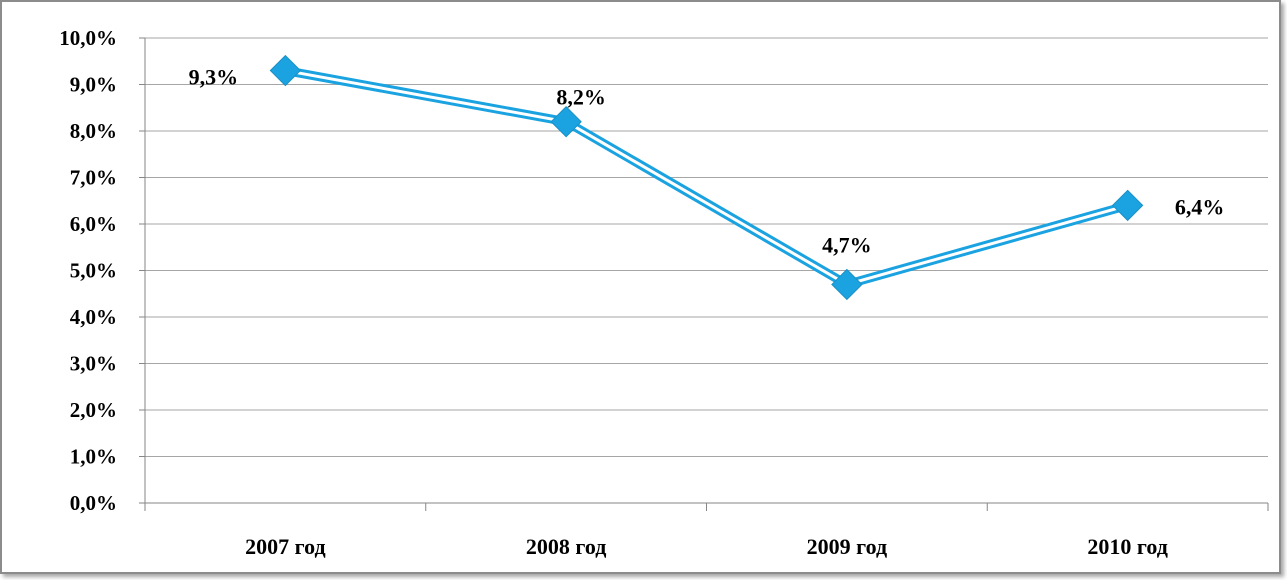 The height and width of the screenshot is (580, 1287). Describe the element at coordinates (285, 546) in the screenshot. I see `x-tick-label: 2007 год` at that location.